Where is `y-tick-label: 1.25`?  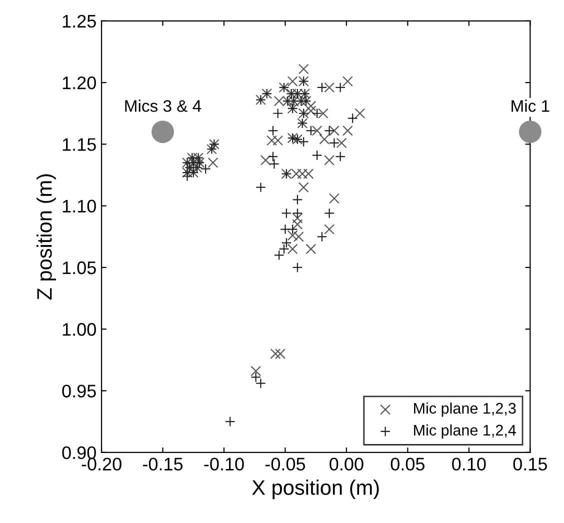 y-tick-label: 1.25 is located at coordinates (79, 21).